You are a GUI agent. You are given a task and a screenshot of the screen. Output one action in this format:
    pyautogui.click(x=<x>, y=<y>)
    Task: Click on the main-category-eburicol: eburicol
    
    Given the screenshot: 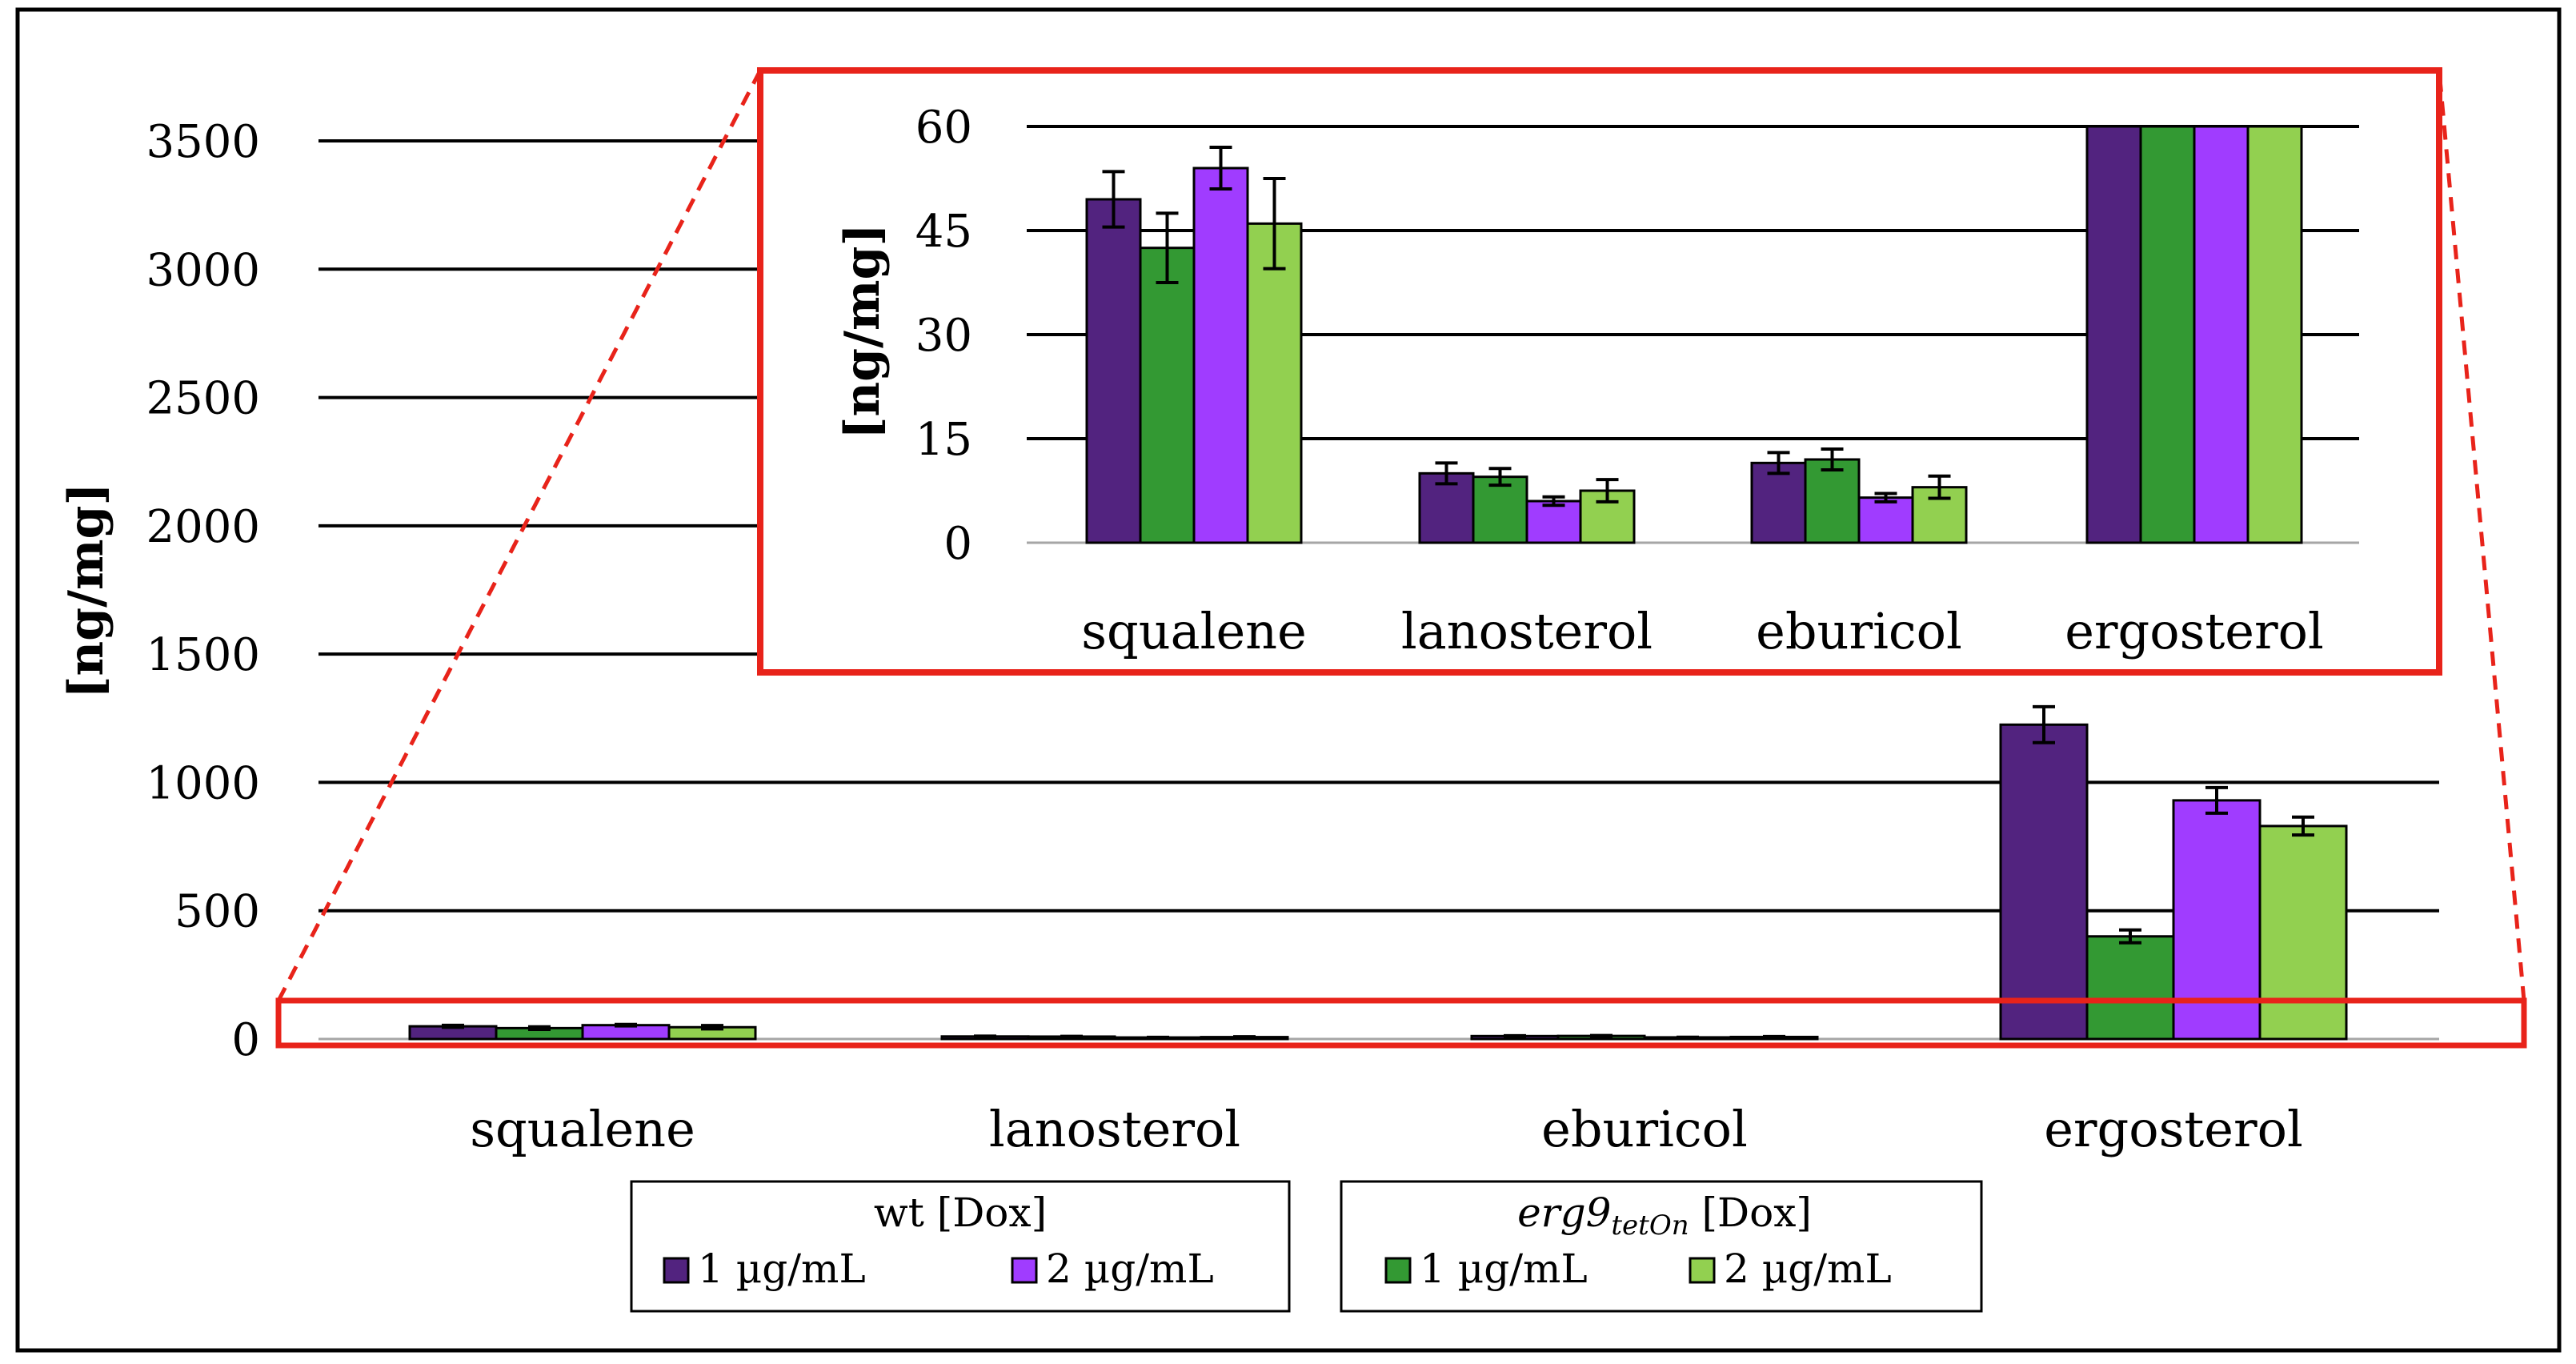 What is the action you would take?
    pyautogui.click(x=1644, y=1129)
    